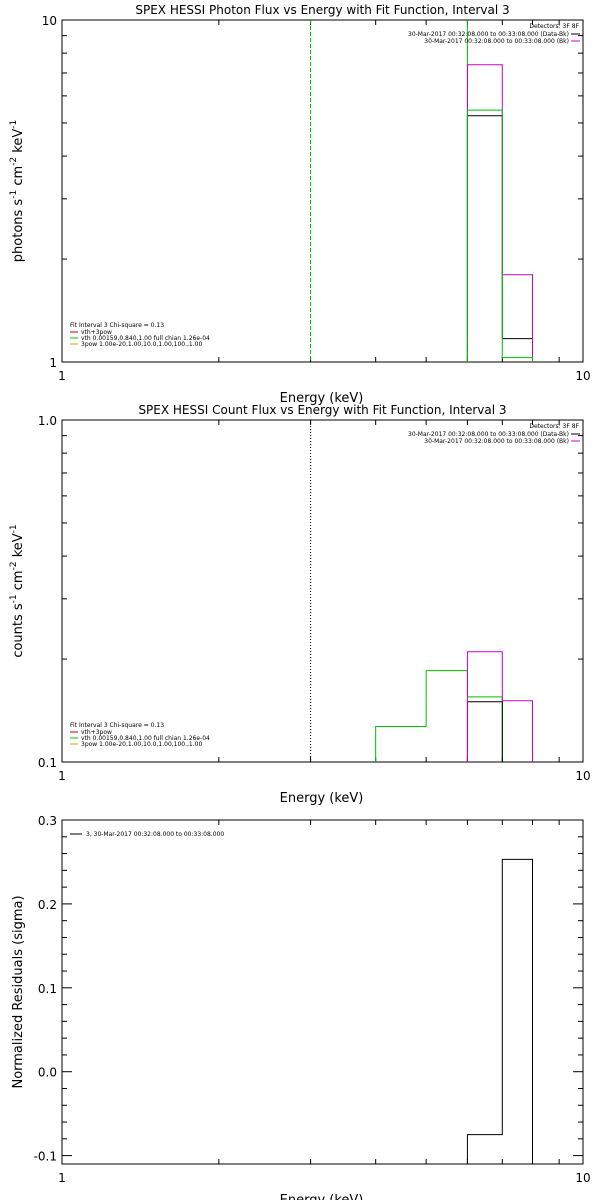  I want to click on y-axis-label-part: counts s, so click(18, 630).